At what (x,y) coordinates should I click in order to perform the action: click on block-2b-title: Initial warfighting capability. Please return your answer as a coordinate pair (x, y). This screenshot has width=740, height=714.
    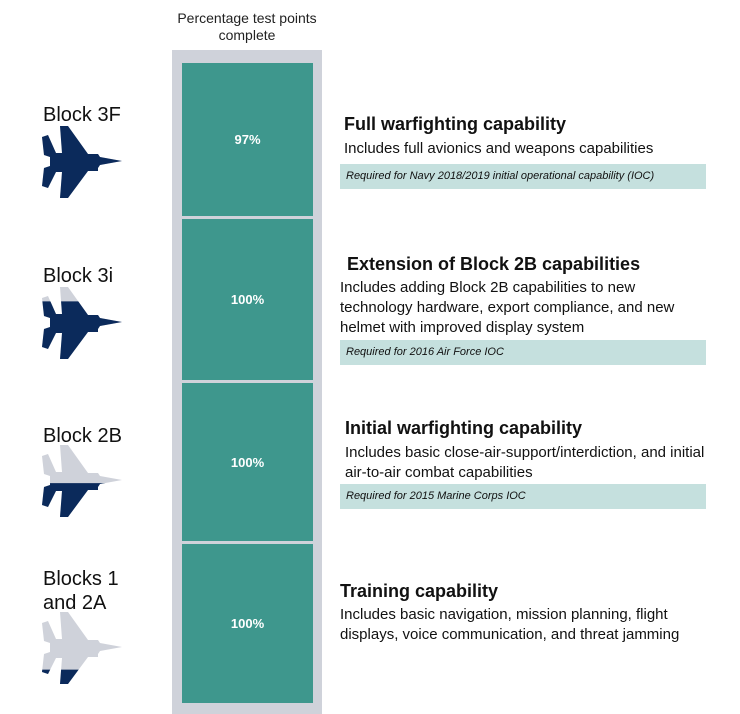
    Looking at the image, I should click on (464, 428).